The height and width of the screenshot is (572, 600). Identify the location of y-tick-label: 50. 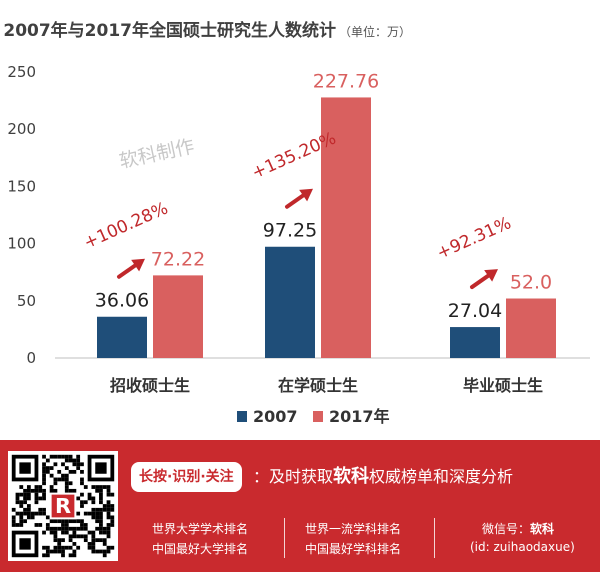
(26, 301).